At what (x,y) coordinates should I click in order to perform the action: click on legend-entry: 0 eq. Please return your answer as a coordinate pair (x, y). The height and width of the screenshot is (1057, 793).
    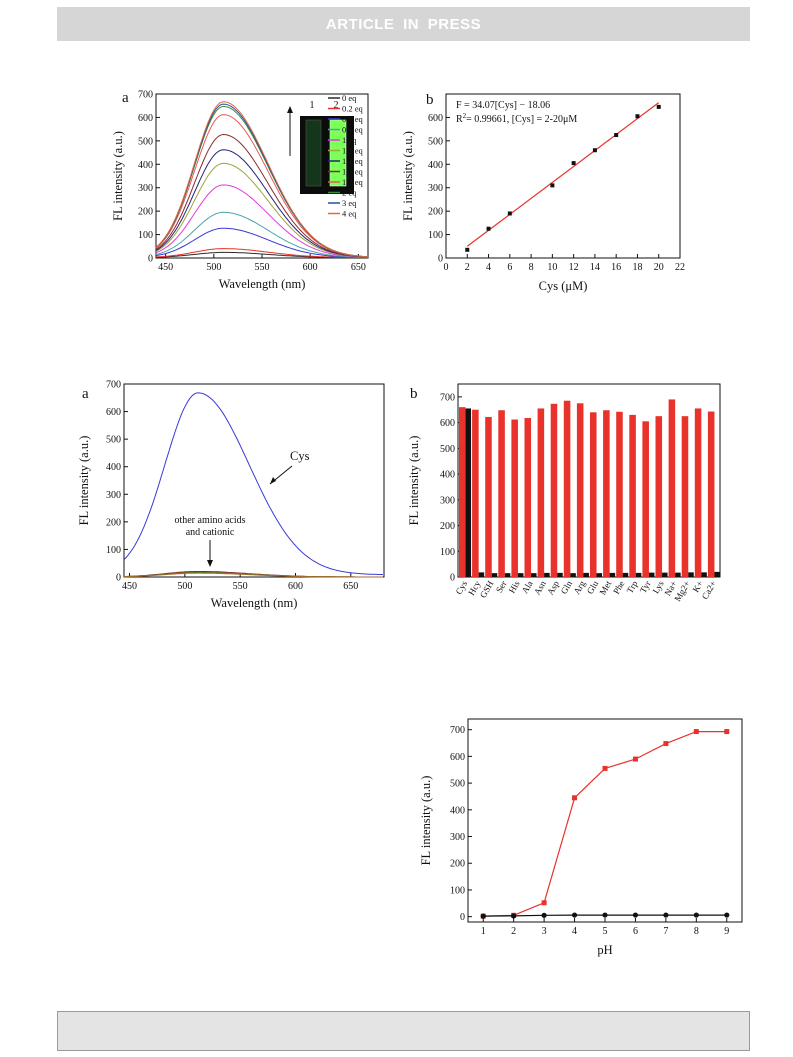
    Looking at the image, I should click on (349, 98).